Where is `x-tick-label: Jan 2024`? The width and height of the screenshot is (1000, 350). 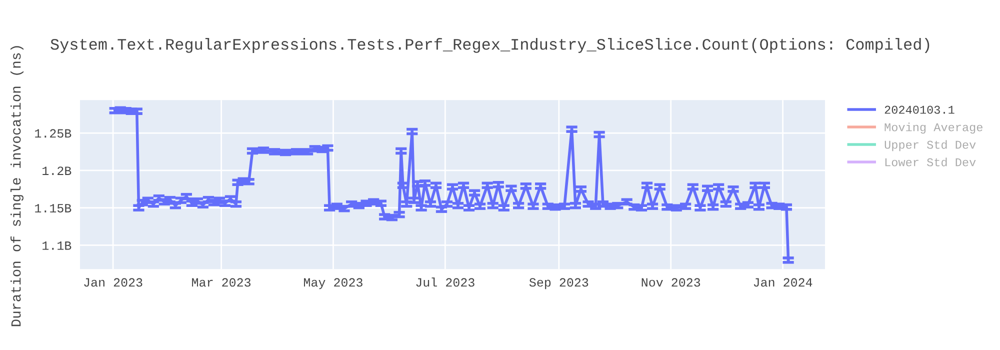 x-tick-label: Jan 2024 is located at coordinates (783, 282).